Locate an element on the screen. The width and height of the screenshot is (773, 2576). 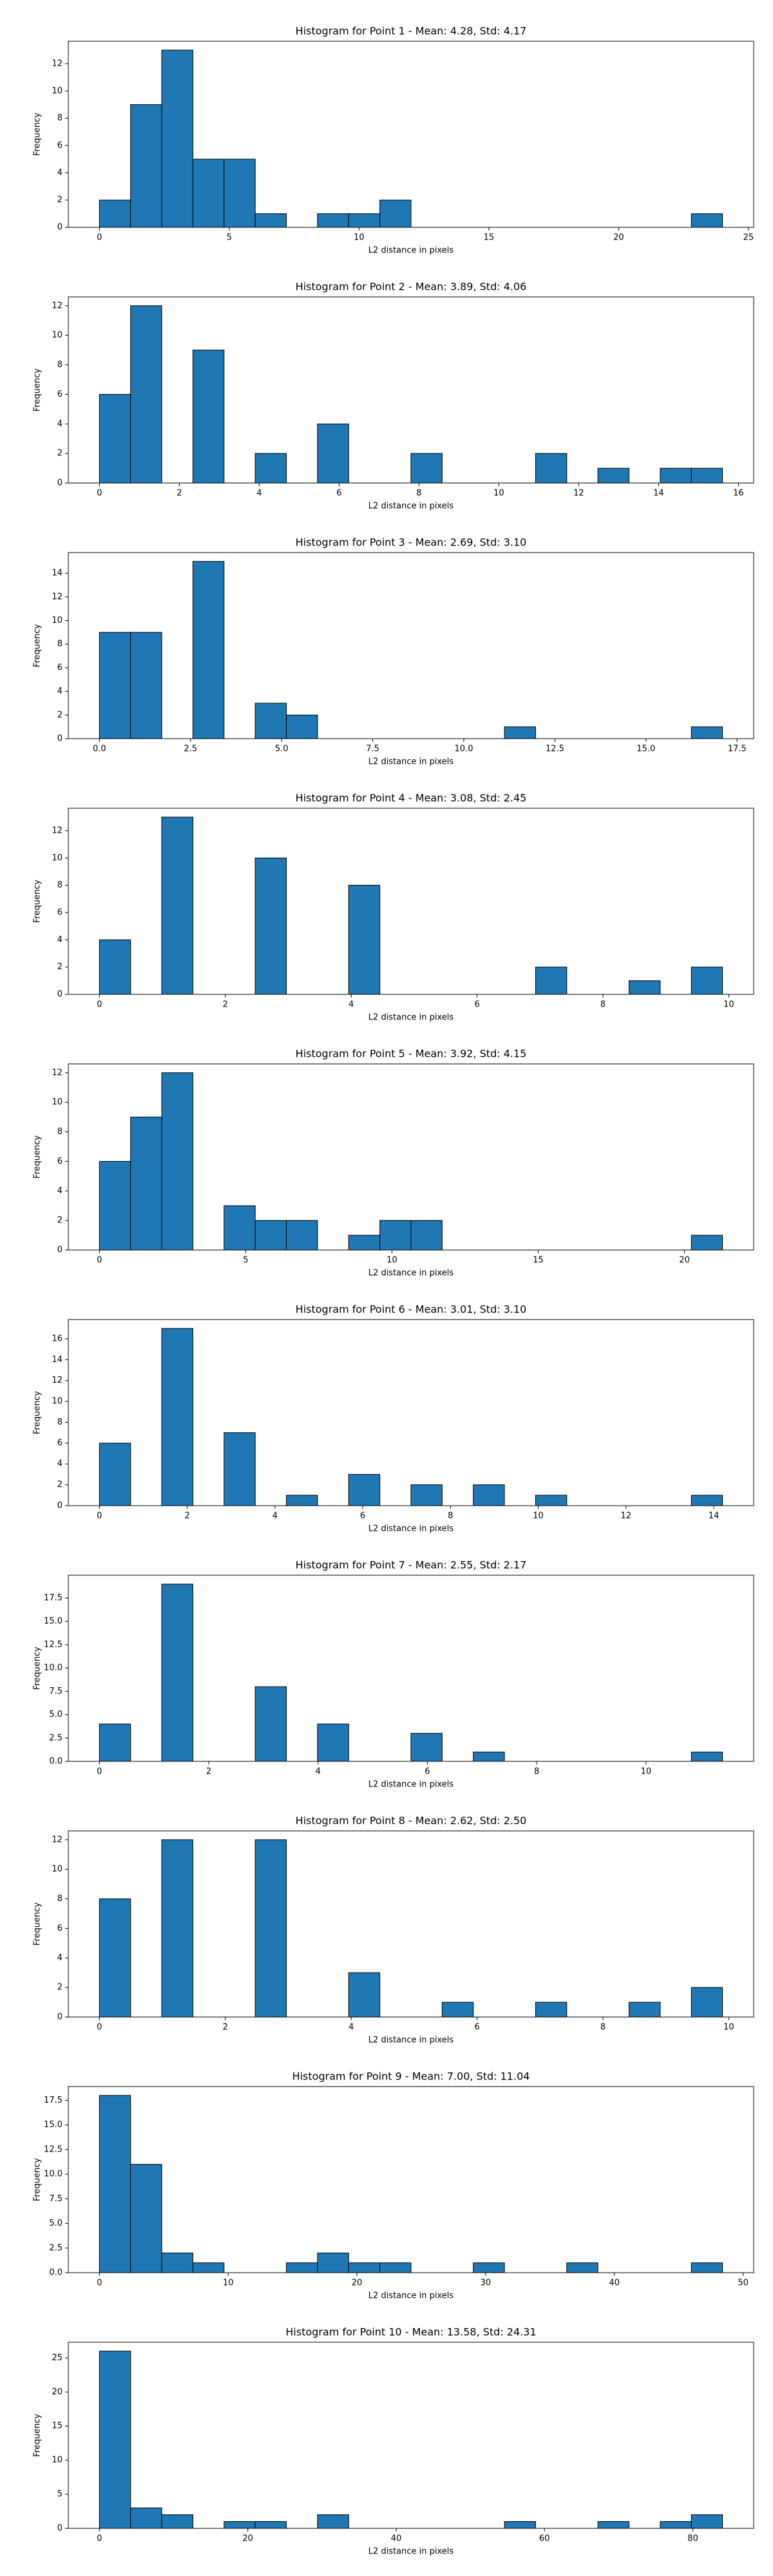
x-tick-label: 5 is located at coordinates (245, 1260).